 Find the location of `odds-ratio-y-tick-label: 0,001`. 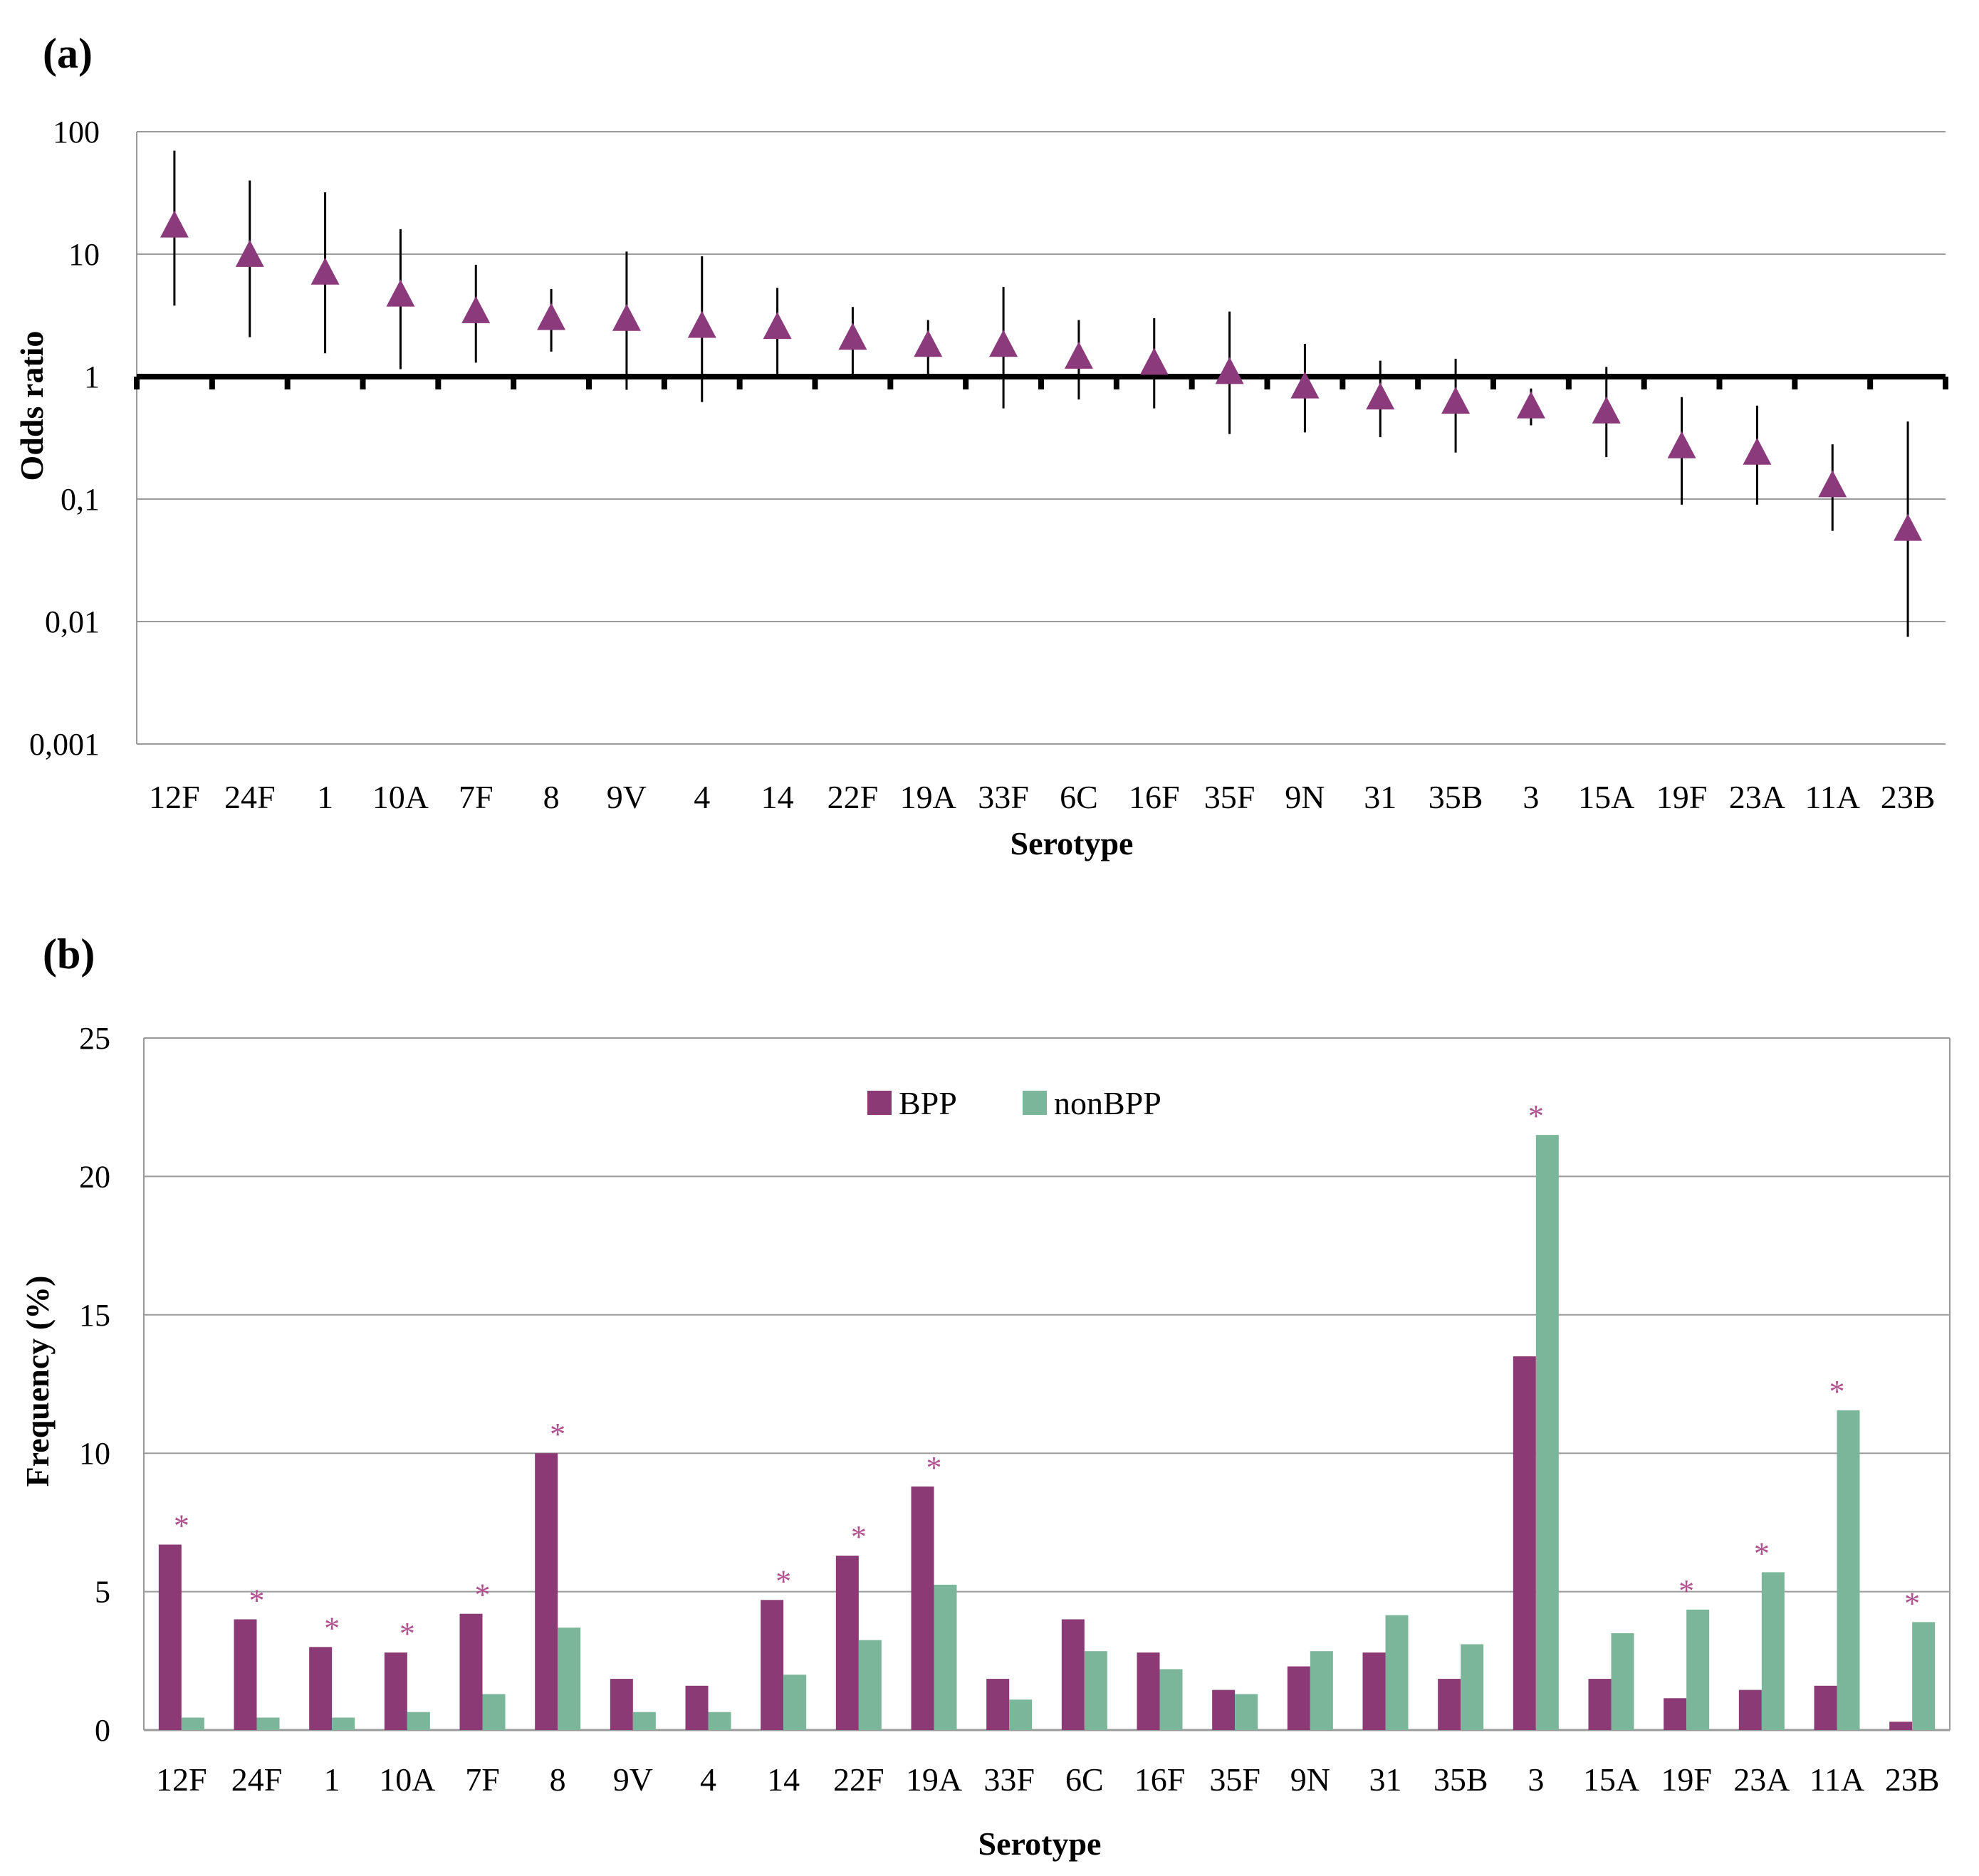

odds-ratio-y-tick-label: 0,001 is located at coordinates (64, 744).